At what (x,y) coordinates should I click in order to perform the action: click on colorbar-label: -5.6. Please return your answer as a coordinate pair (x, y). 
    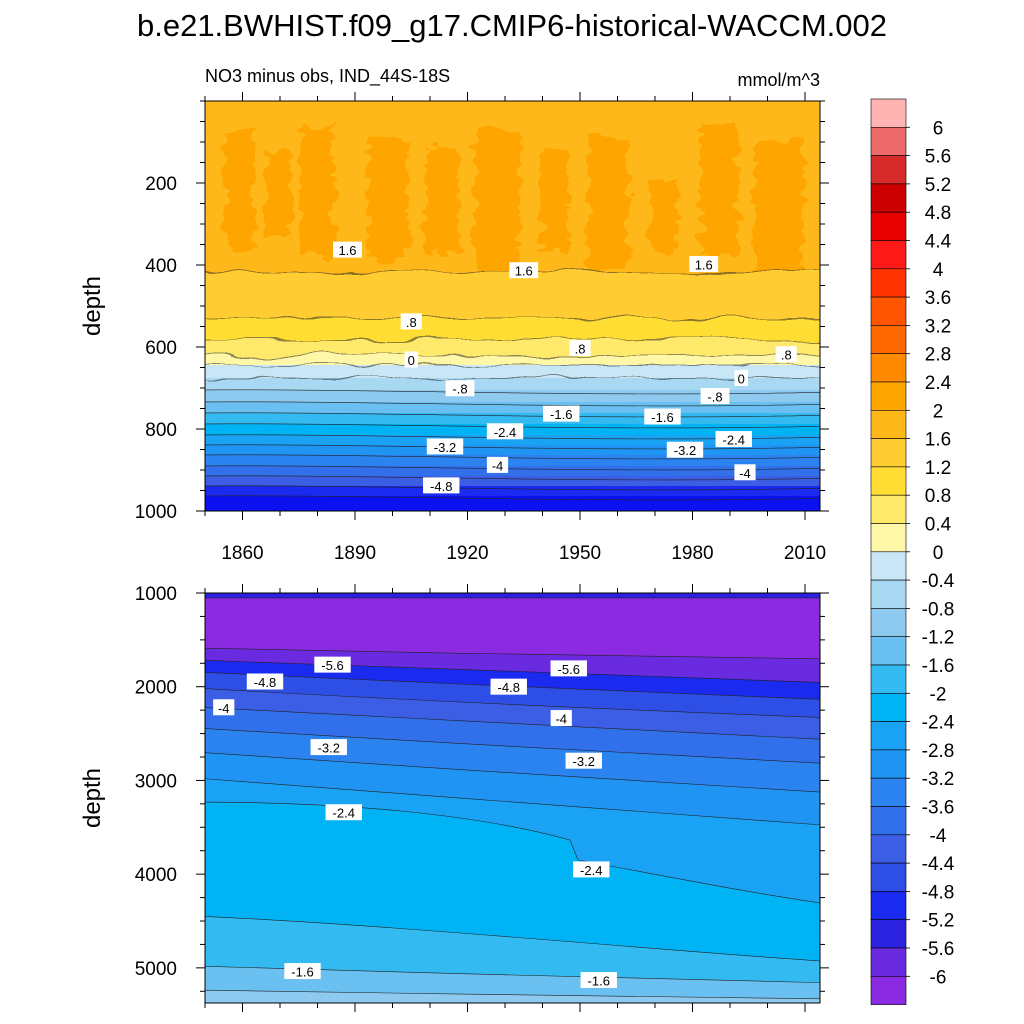
    Looking at the image, I should click on (938, 949).